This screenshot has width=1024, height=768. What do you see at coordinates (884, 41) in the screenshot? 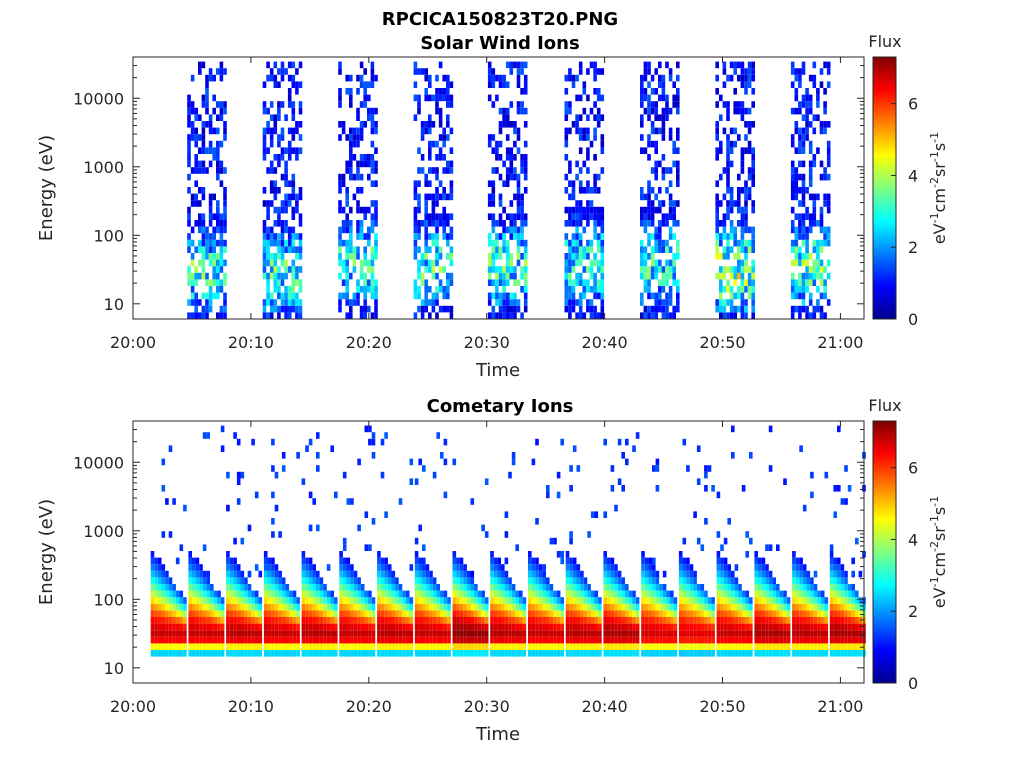
I see `colorbar-title: Flux` at bounding box center [884, 41].